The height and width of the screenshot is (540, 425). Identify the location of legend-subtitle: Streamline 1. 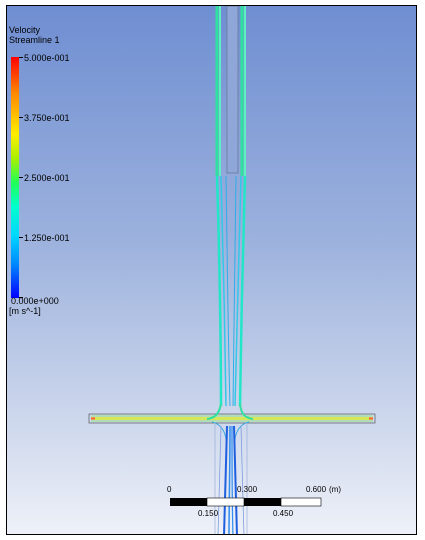
(34, 40).